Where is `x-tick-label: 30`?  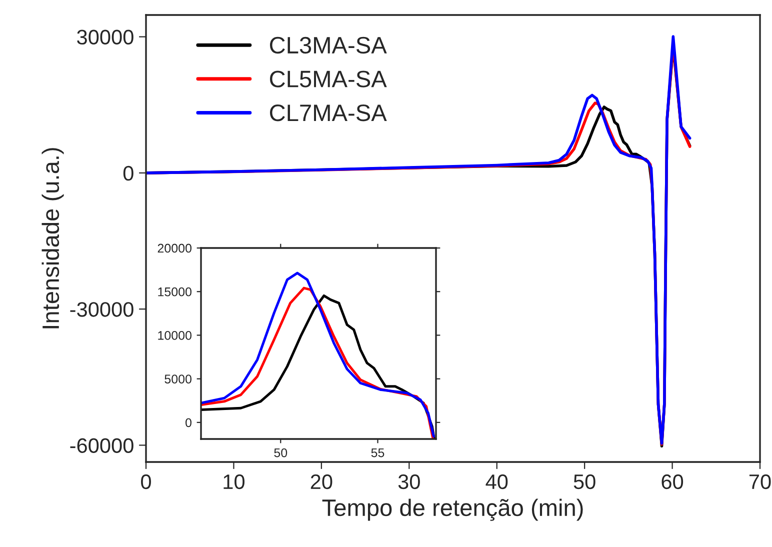 x-tick-label: 30 is located at coordinates (409, 482).